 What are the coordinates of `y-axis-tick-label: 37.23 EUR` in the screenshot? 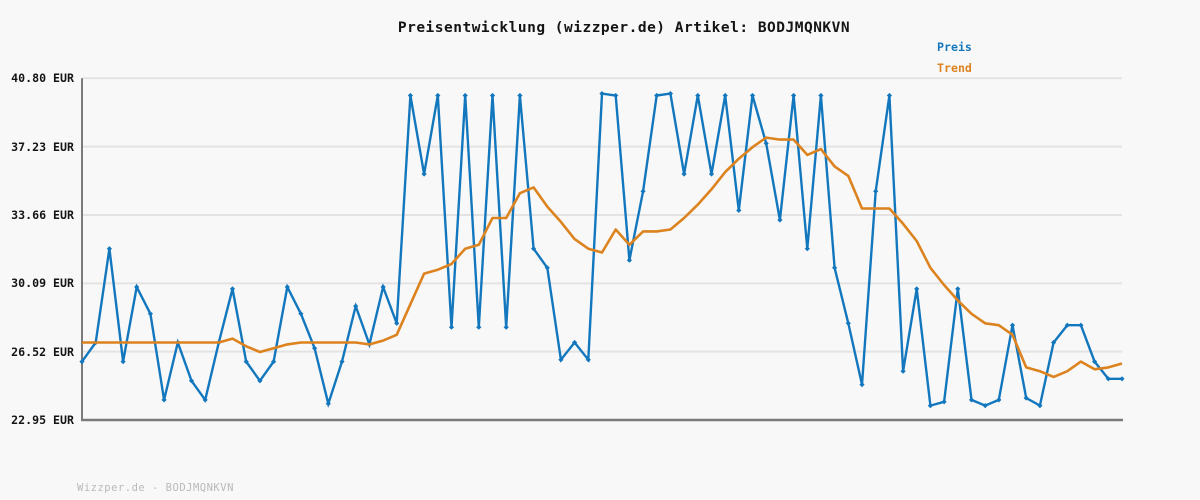 It's located at (42, 146).